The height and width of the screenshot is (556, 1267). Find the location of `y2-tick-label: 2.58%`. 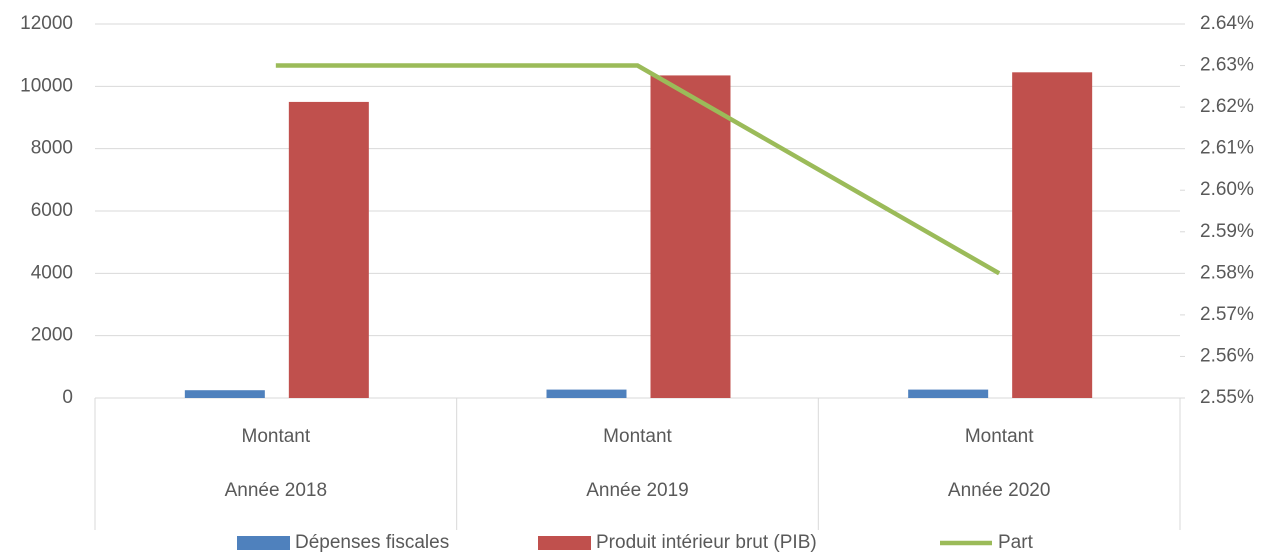

y2-tick-label: 2.58% is located at coordinates (1227, 272).